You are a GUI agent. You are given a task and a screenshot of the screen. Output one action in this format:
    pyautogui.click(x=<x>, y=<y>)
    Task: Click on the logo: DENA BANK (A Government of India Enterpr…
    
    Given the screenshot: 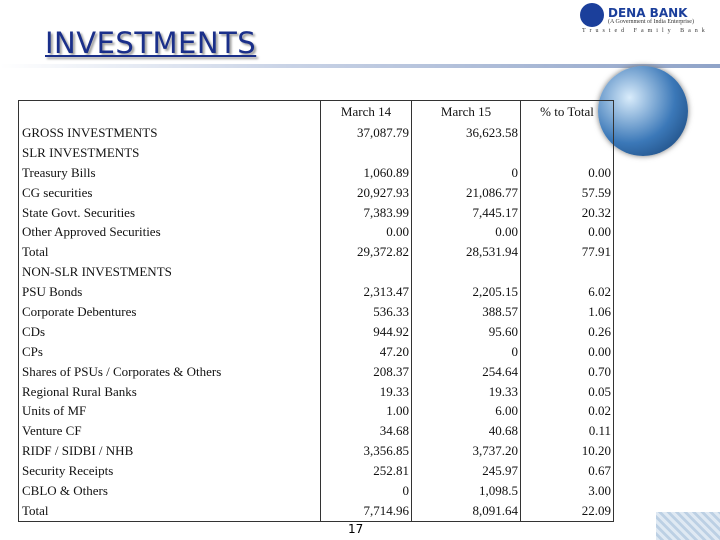 What is the action you would take?
    pyautogui.click(x=649, y=18)
    